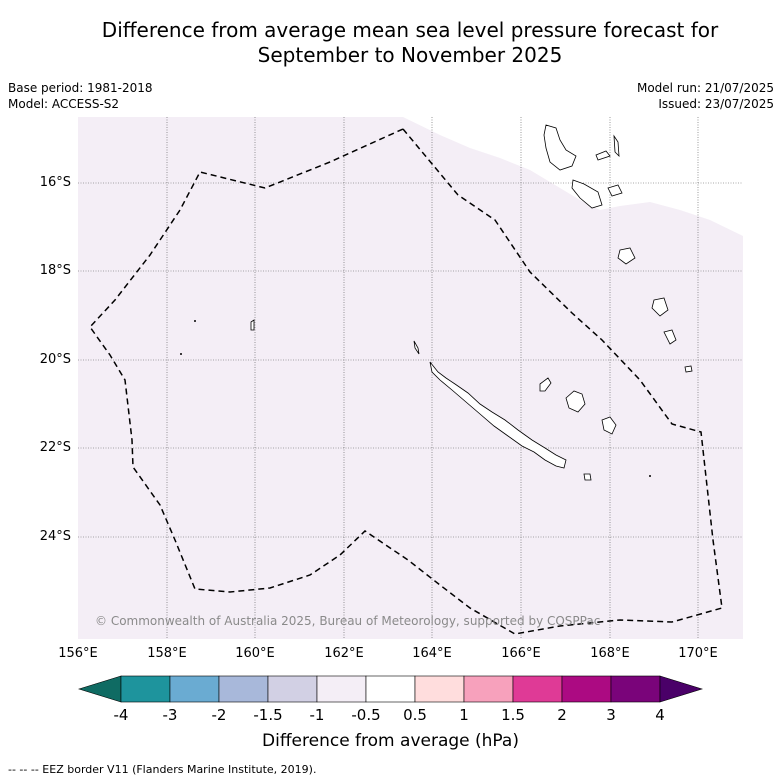 The image size is (781, 781). What do you see at coordinates (626, 256) in the screenshot?
I see `efate-island` at bounding box center [626, 256].